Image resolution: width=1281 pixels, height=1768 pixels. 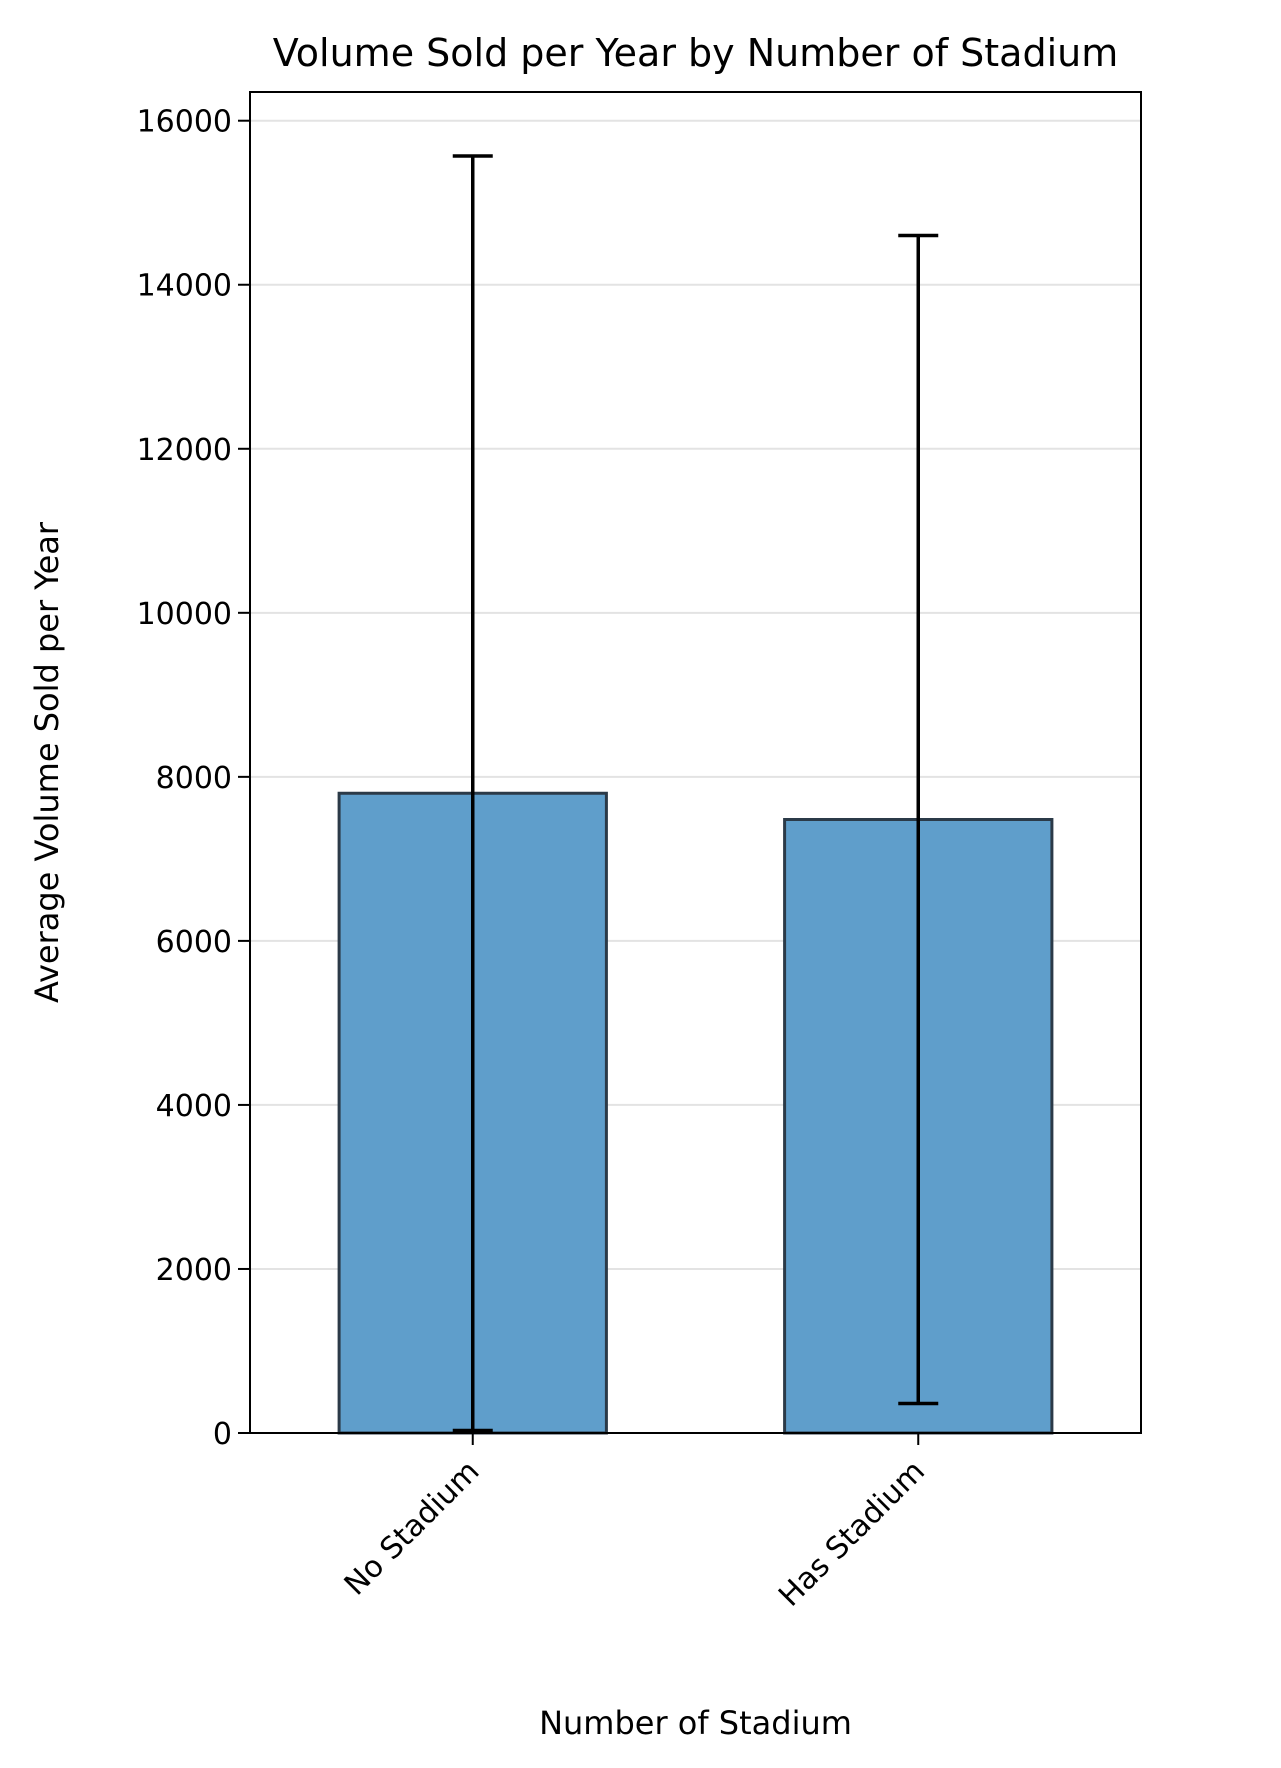 What do you see at coordinates (184, 614) in the screenshot?
I see `y-tick-label: 10000` at bounding box center [184, 614].